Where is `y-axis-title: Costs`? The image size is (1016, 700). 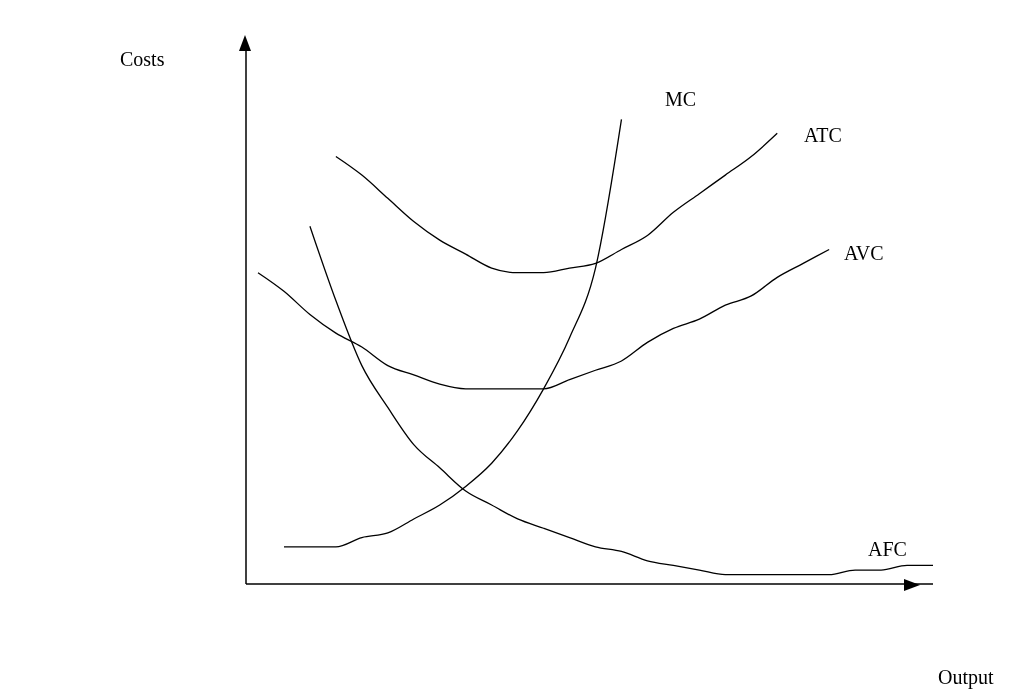
y-axis-title: Costs is located at coordinates (142, 59).